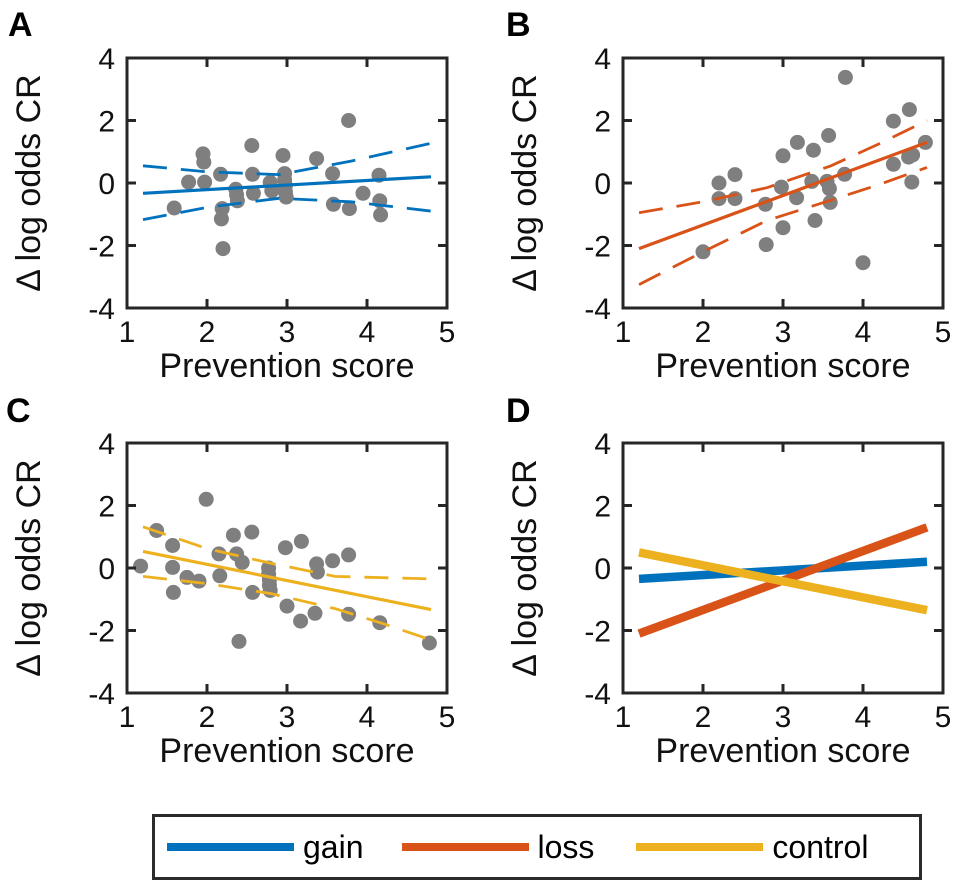 The image size is (966, 893). What do you see at coordinates (18, 411) in the screenshot?
I see `panel-c-label: C` at bounding box center [18, 411].